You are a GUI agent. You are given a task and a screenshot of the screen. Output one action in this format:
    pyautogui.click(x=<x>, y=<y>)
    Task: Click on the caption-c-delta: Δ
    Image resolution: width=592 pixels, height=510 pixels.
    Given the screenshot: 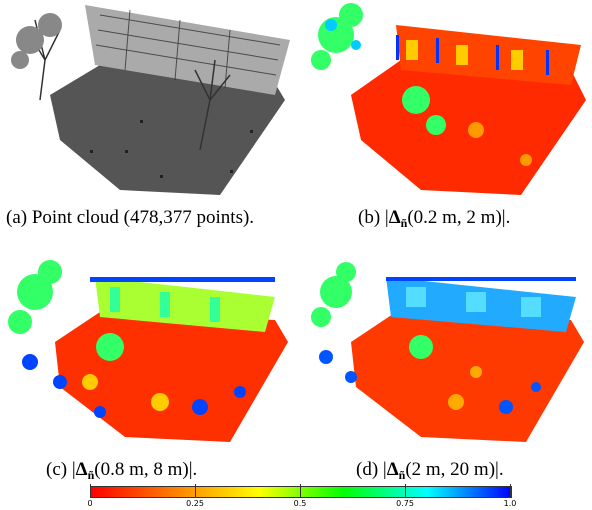 What is the action you would take?
    pyautogui.click(x=81, y=469)
    